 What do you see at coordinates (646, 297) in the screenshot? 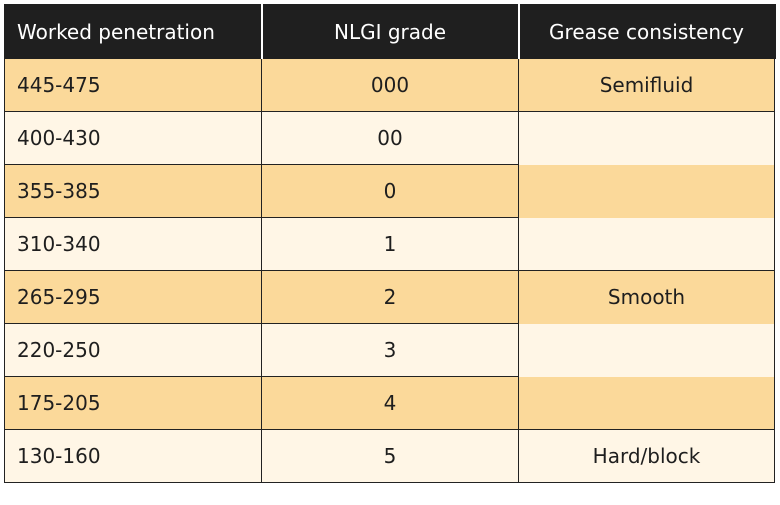
I see `consistency-cell: Smooth` at bounding box center [646, 297].